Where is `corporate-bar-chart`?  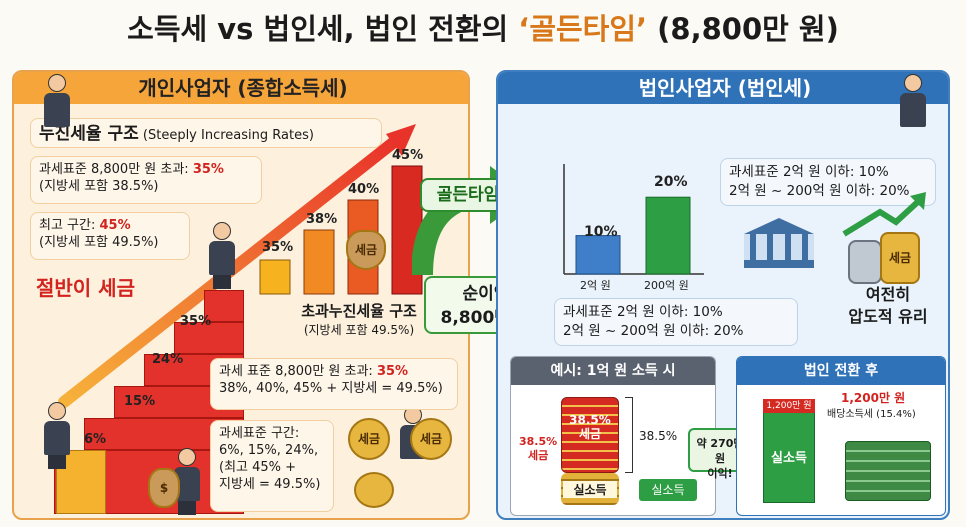
corporate-bar-chart is located at coordinates (633, 219).